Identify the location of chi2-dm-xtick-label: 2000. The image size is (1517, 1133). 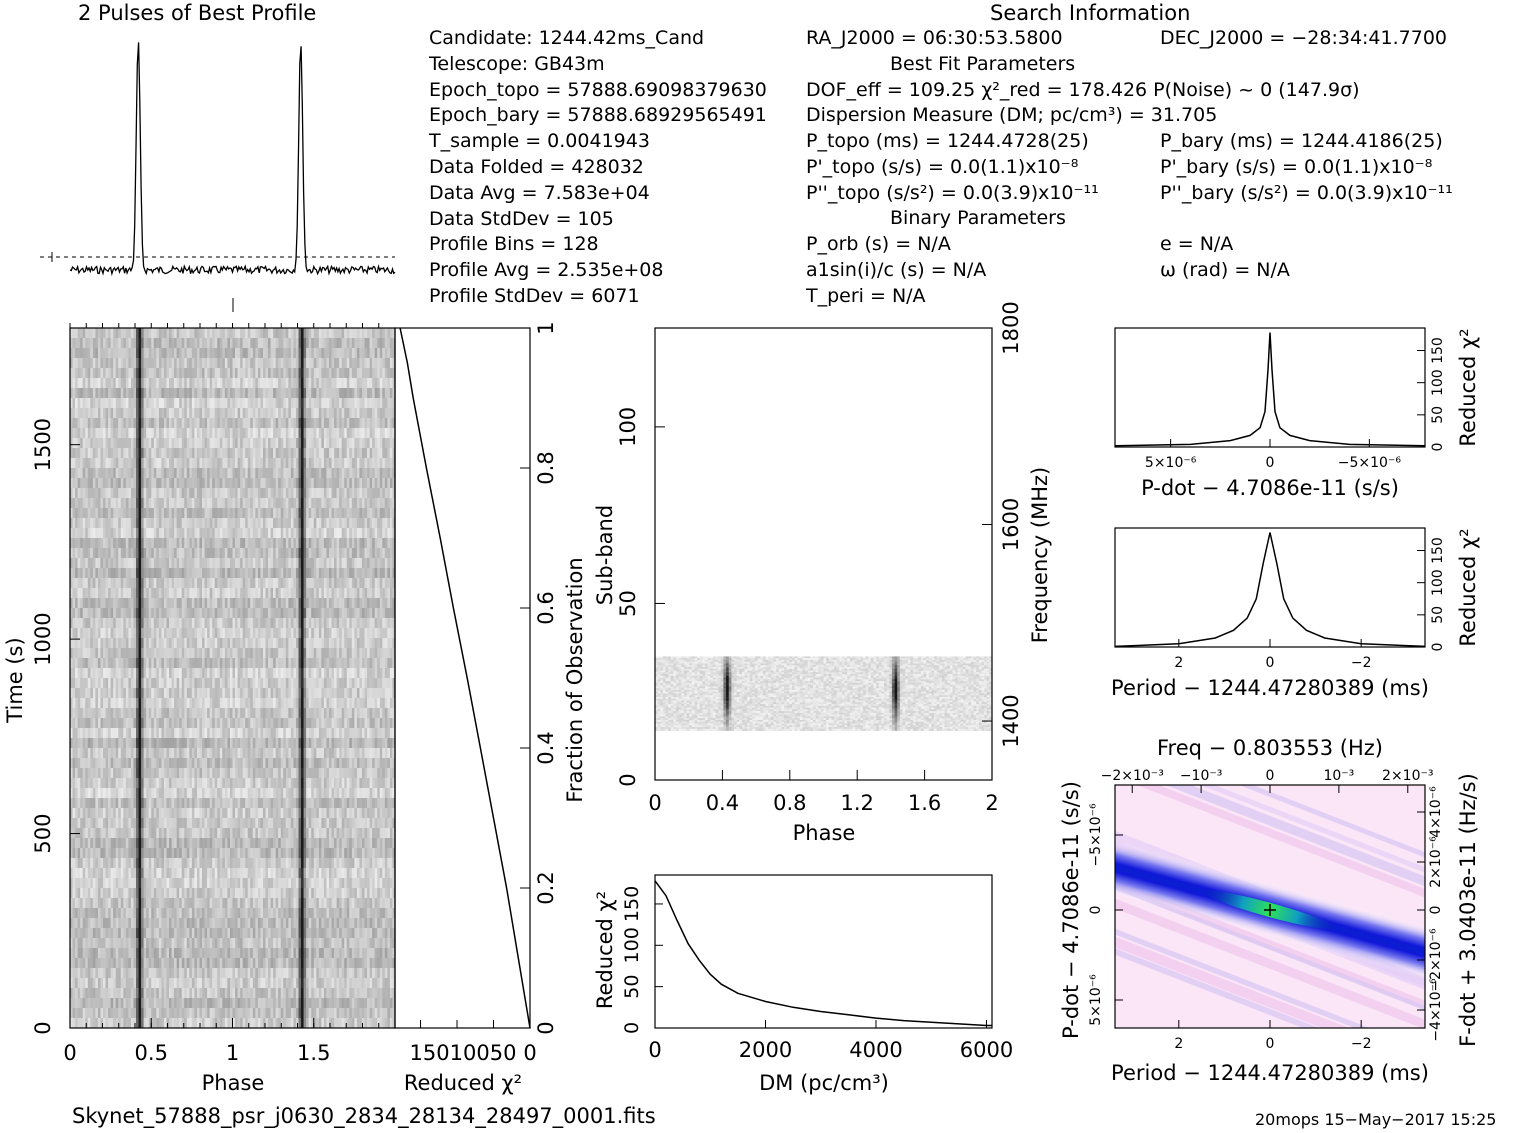
(765, 1050).